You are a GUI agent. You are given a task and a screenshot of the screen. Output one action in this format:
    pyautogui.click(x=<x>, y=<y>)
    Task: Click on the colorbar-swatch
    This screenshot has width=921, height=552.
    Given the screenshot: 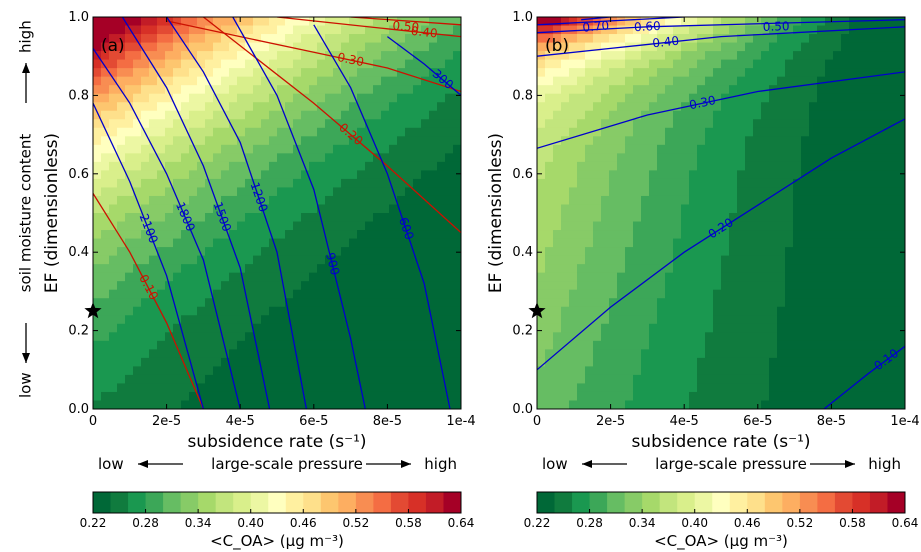 What is the action you would take?
    pyautogui.click(x=172, y=502)
    